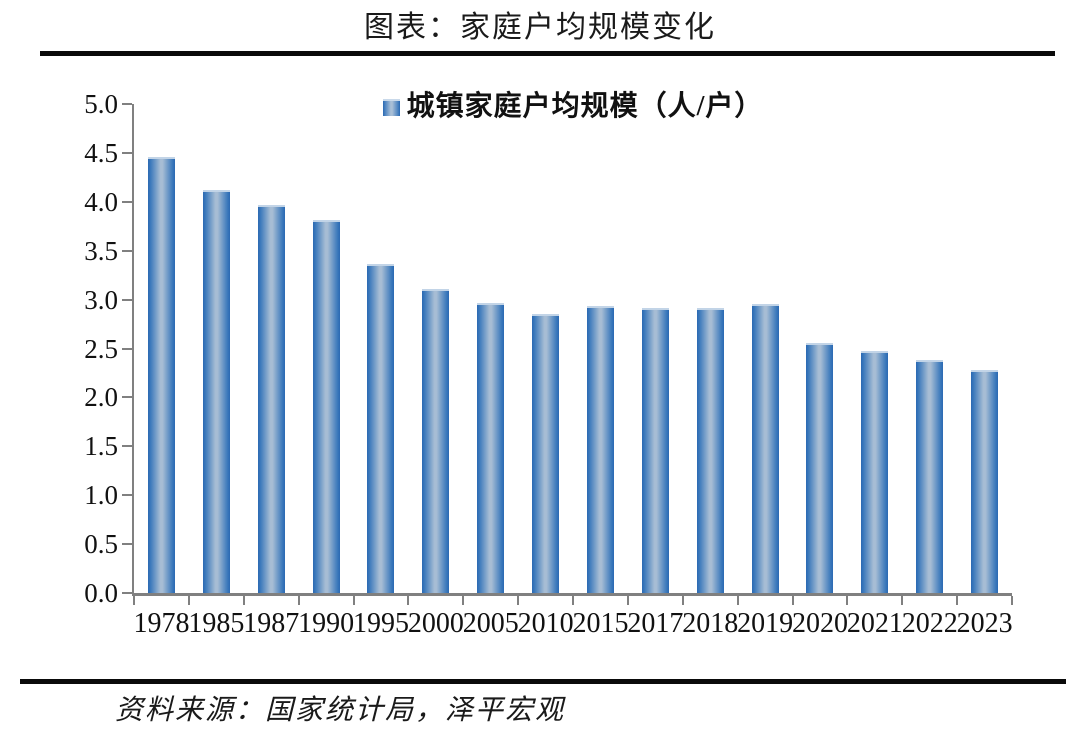 The height and width of the screenshot is (732, 1080). Describe the element at coordinates (216, 391) in the screenshot. I see `bar-1985` at that location.